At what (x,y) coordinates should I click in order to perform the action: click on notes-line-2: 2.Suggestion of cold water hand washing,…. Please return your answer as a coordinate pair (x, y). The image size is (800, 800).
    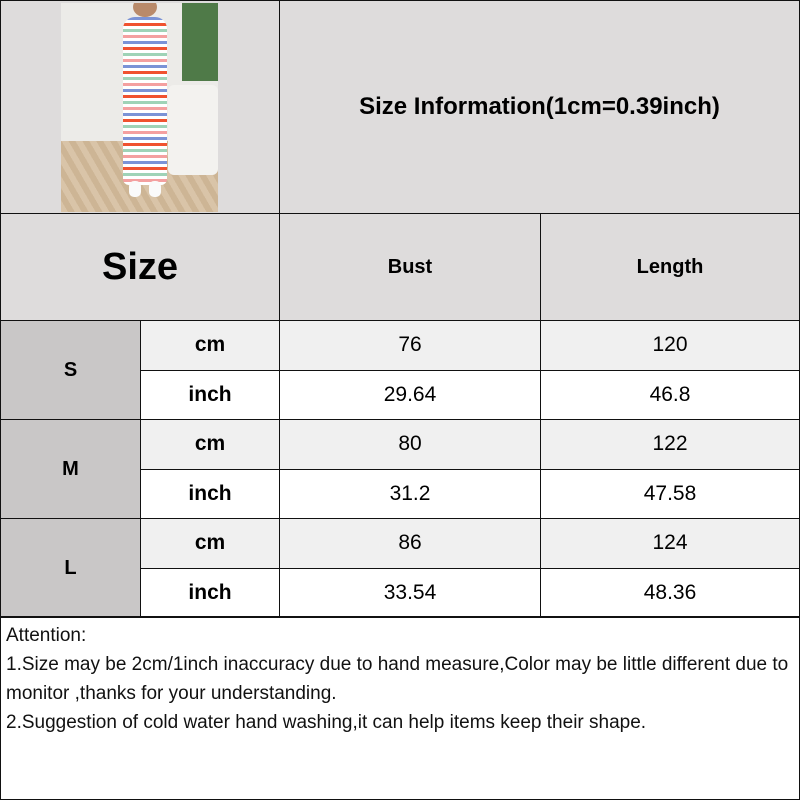
    Looking at the image, I should click on (326, 722).